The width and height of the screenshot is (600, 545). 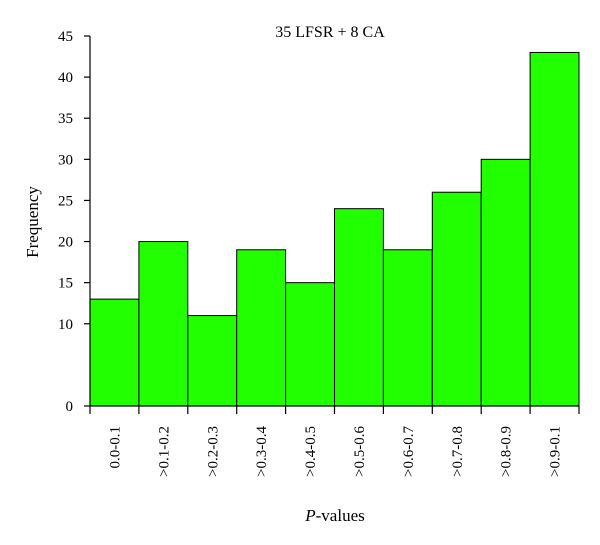 What do you see at coordinates (65, 78) in the screenshot?
I see `y-tick-label: 40` at bounding box center [65, 78].